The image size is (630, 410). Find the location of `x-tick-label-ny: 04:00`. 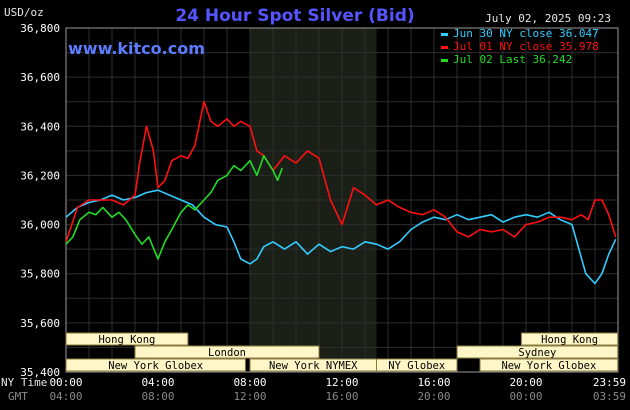

x-tick-label-ny: 04:00 is located at coordinates (157, 382).